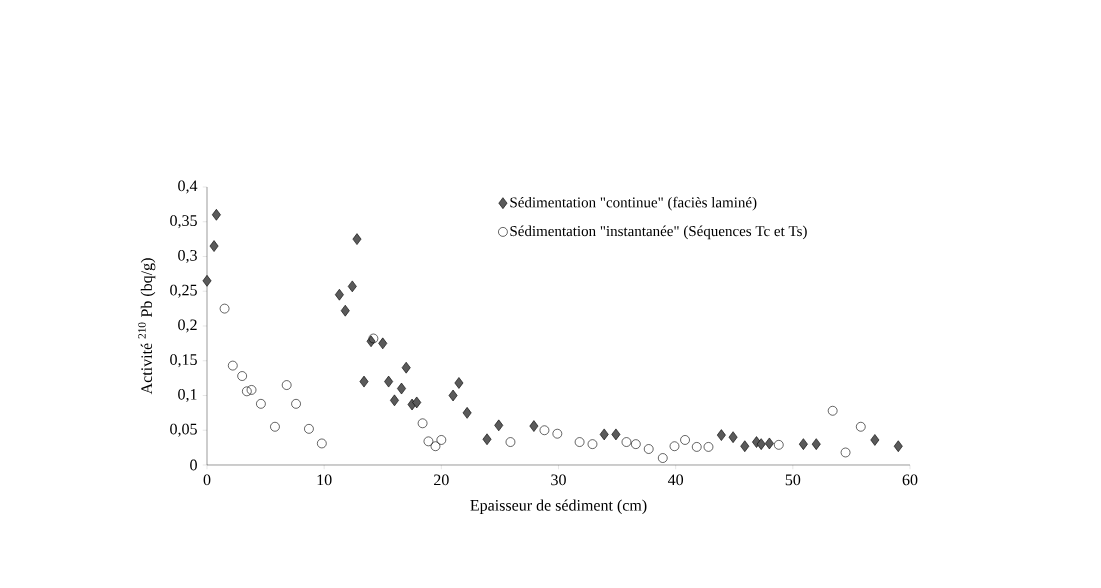 This screenshot has height=588, width=1101. I want to click on x-tick-label: 20, so click(441, 480).